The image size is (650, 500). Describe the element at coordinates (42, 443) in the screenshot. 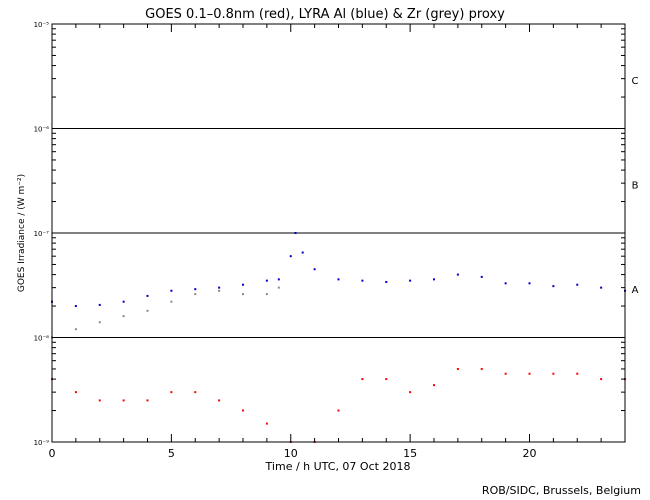

I see `y-tick-label: 10⁻⁹` at that location.